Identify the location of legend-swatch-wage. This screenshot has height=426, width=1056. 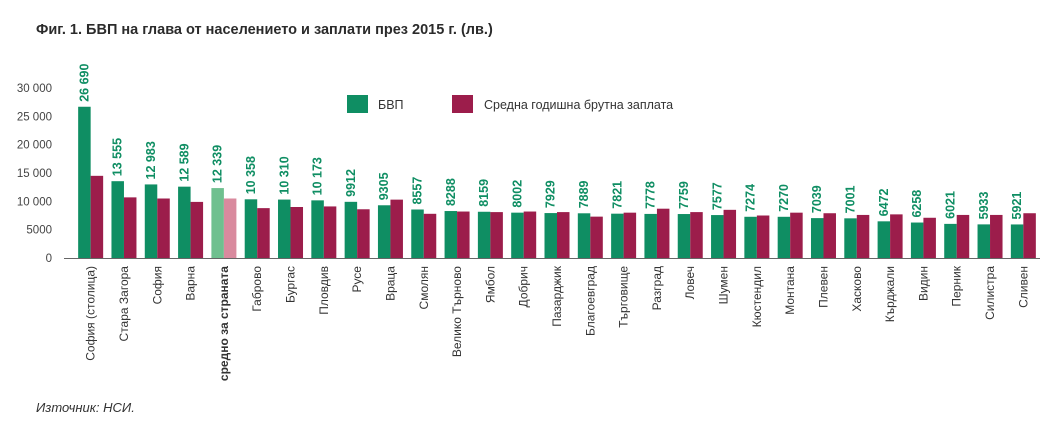
(462, 104).